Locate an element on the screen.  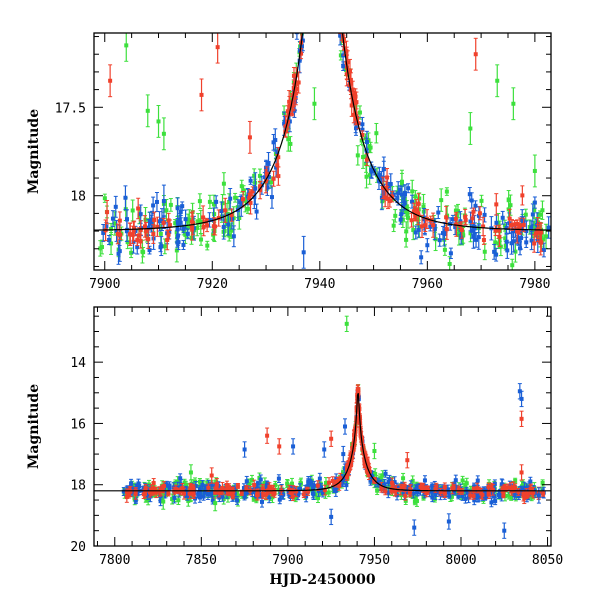
x-tick-label: 7800 is located at coordinates (114, 560).